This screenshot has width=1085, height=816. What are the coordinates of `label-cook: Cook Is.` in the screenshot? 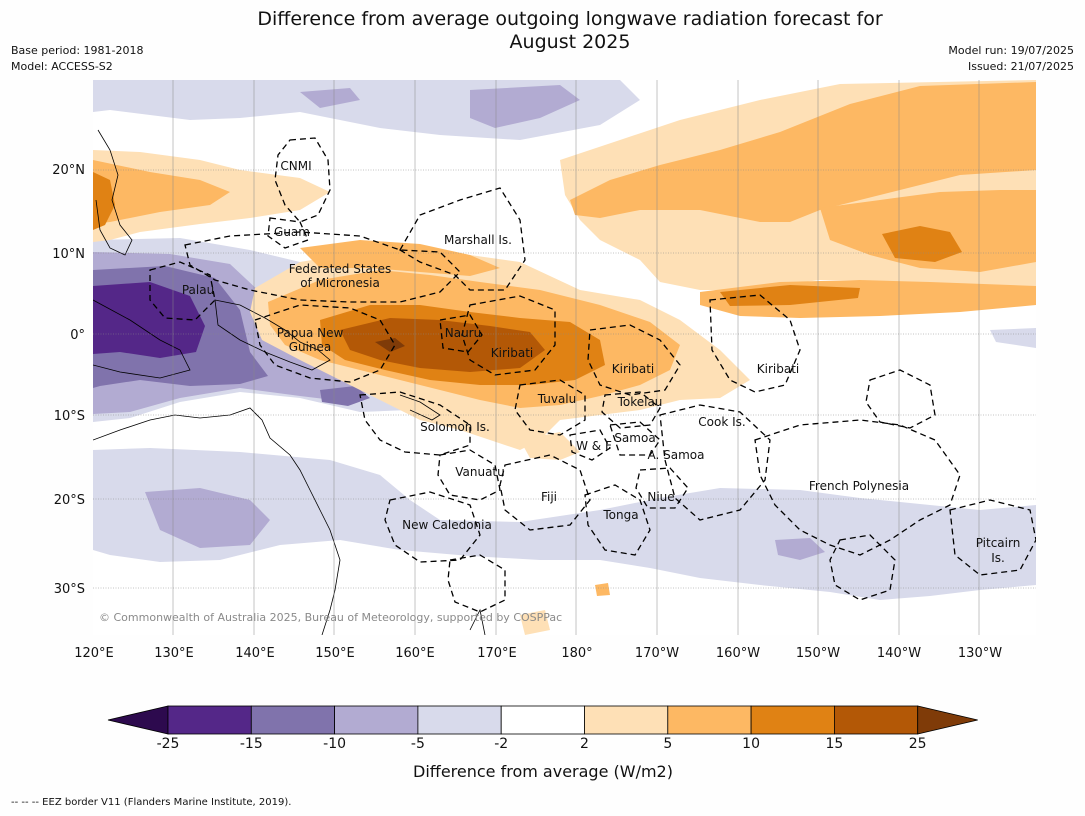 It's located at (721, 422).